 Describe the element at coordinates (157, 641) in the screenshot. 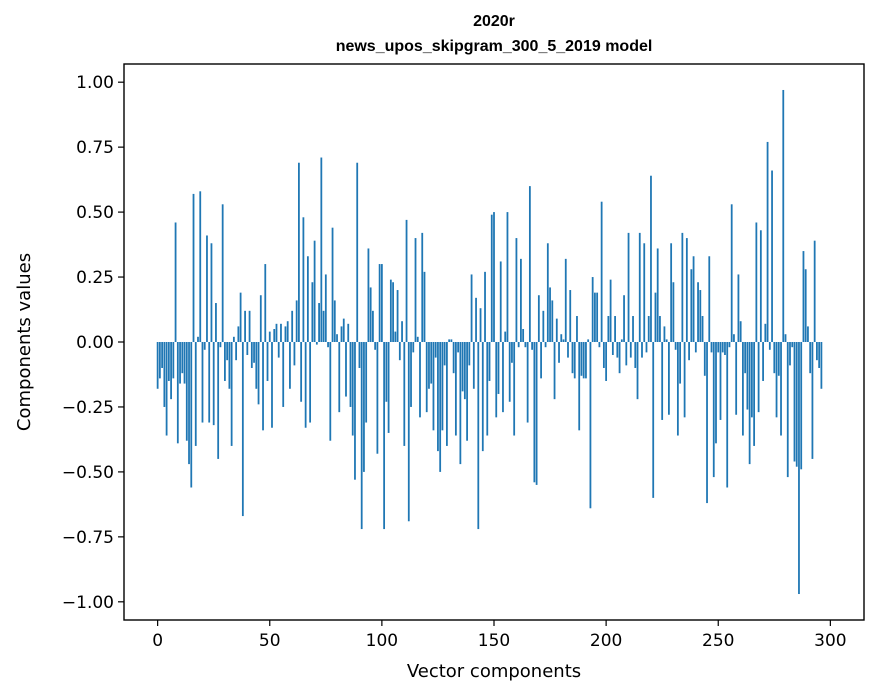

I see `x-tick-label: 0` at that location.